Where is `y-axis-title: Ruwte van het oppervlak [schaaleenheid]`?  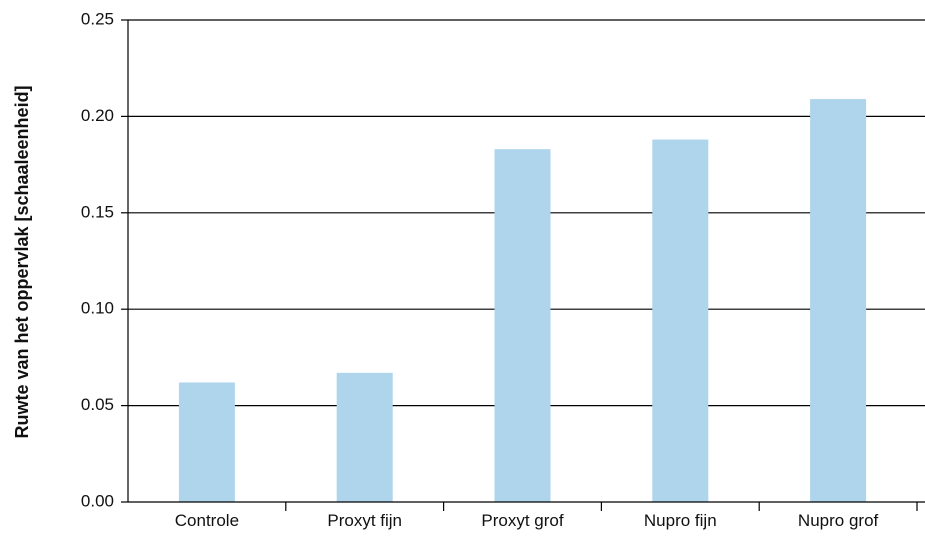 y-axis-title: Ruwte van het oppervlak [schaaleenheid] is located at coordinates (22, 261).